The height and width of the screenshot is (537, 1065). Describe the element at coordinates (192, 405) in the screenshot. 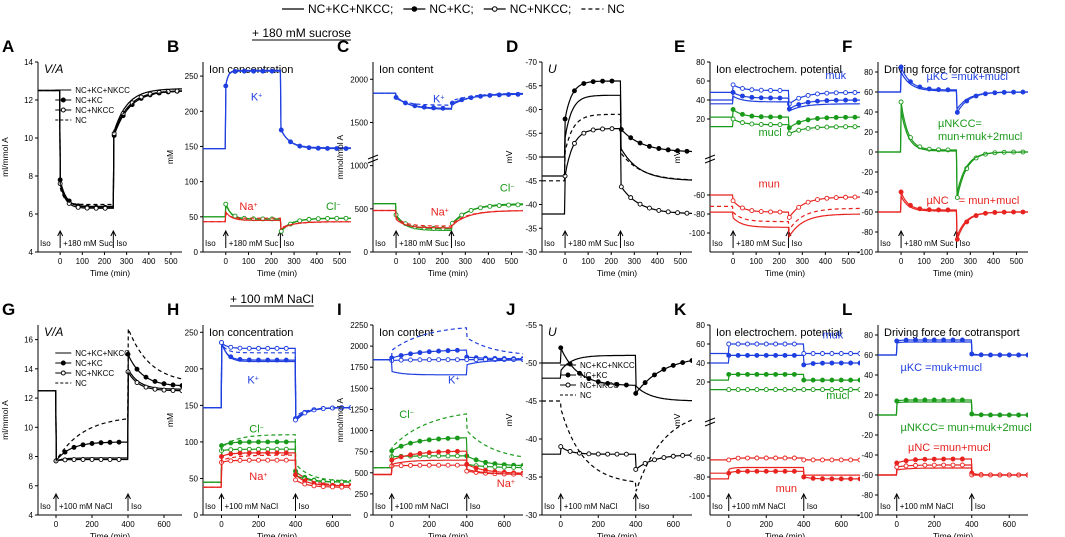

I see `y-tick-label: 150` at that location.